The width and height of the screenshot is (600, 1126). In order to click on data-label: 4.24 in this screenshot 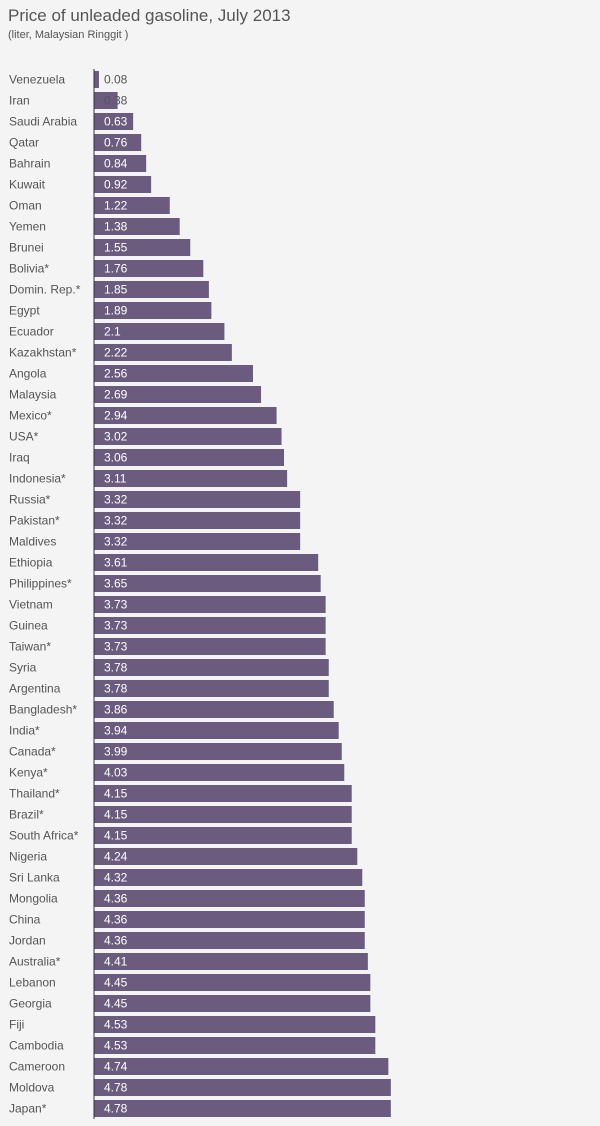, I will do `click(116, 857)`.